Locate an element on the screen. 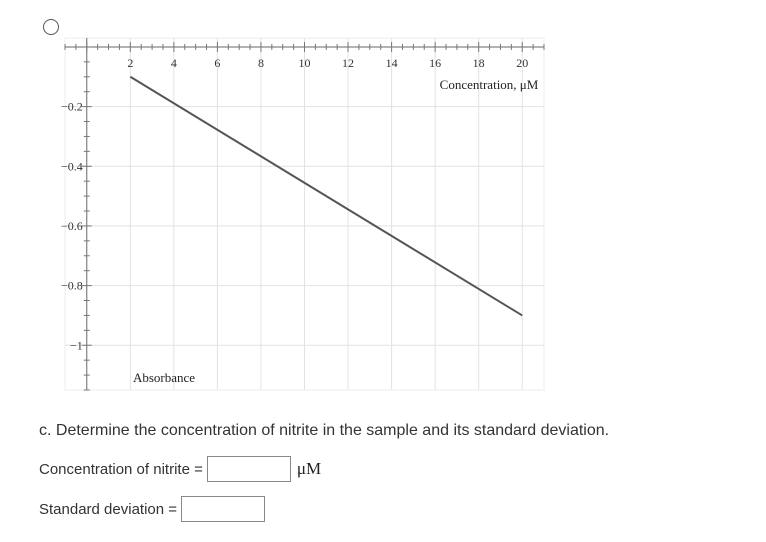 This screenshot has height=542, width=766. concentration-label: Concentration of nitrite = is located at coordinates (121, 469).